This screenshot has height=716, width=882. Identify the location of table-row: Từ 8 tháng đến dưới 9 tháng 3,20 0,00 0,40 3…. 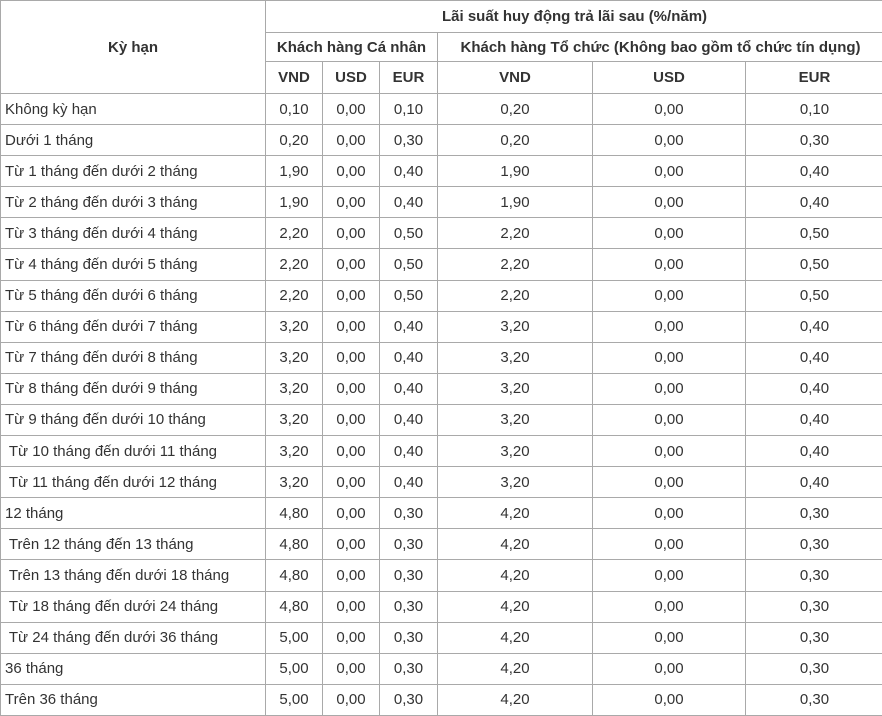
(441, 388).